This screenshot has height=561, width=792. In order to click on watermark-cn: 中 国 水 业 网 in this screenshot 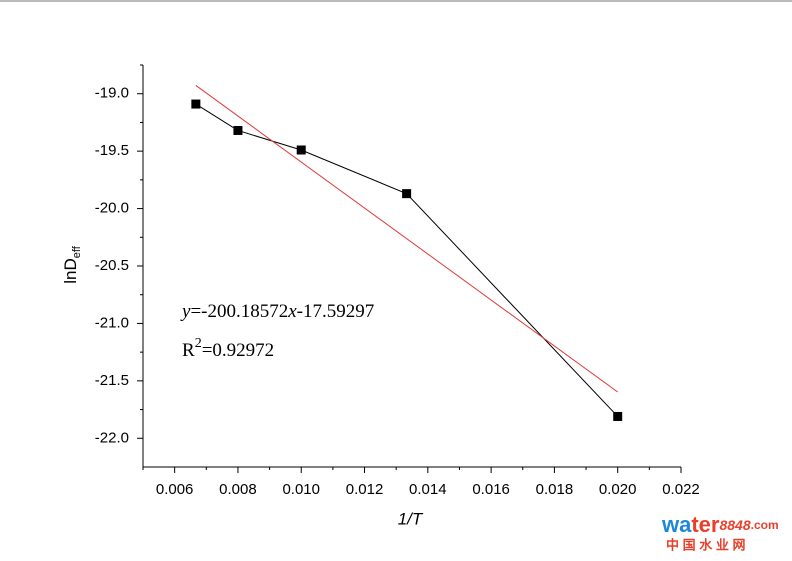, I will do `click(705, 544)`.